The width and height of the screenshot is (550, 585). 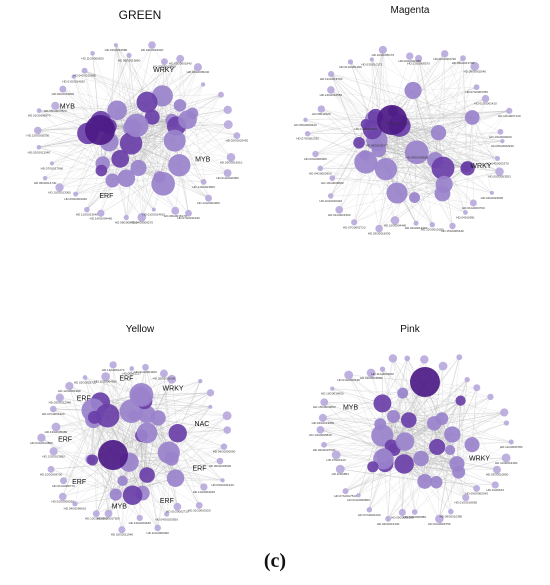 I want to click on gene-label: HD.05G0002640, so click(x=305, y=125).